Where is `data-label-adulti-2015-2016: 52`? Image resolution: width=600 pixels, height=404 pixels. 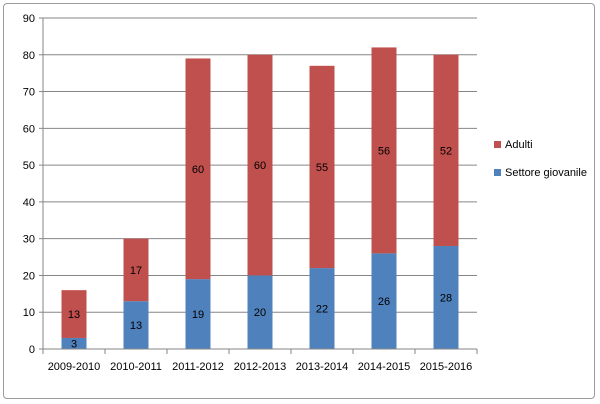
data-label-adulti-2015-2016: 52 is located at coordinates (446, 151).